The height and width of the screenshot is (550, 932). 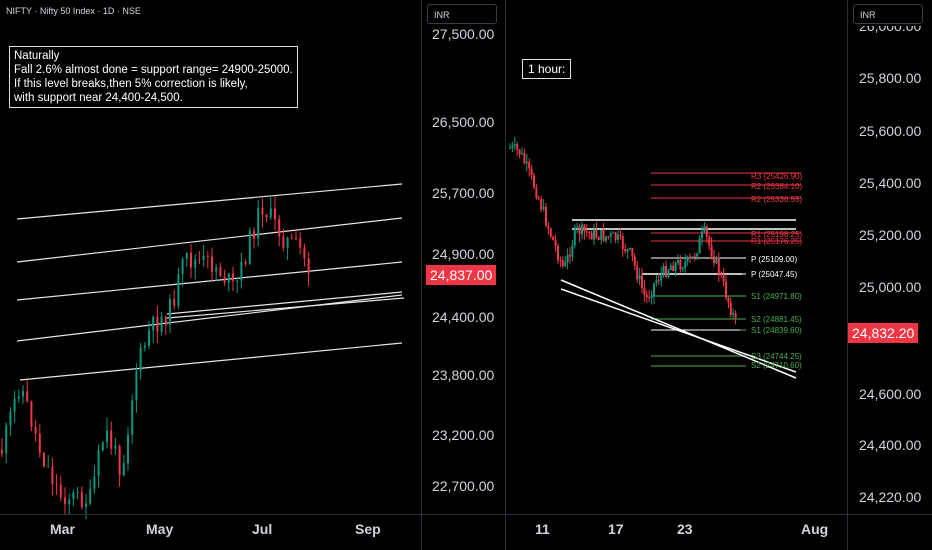 I want to click on y-tick: 25,700.00, so click(x=463, y=193).